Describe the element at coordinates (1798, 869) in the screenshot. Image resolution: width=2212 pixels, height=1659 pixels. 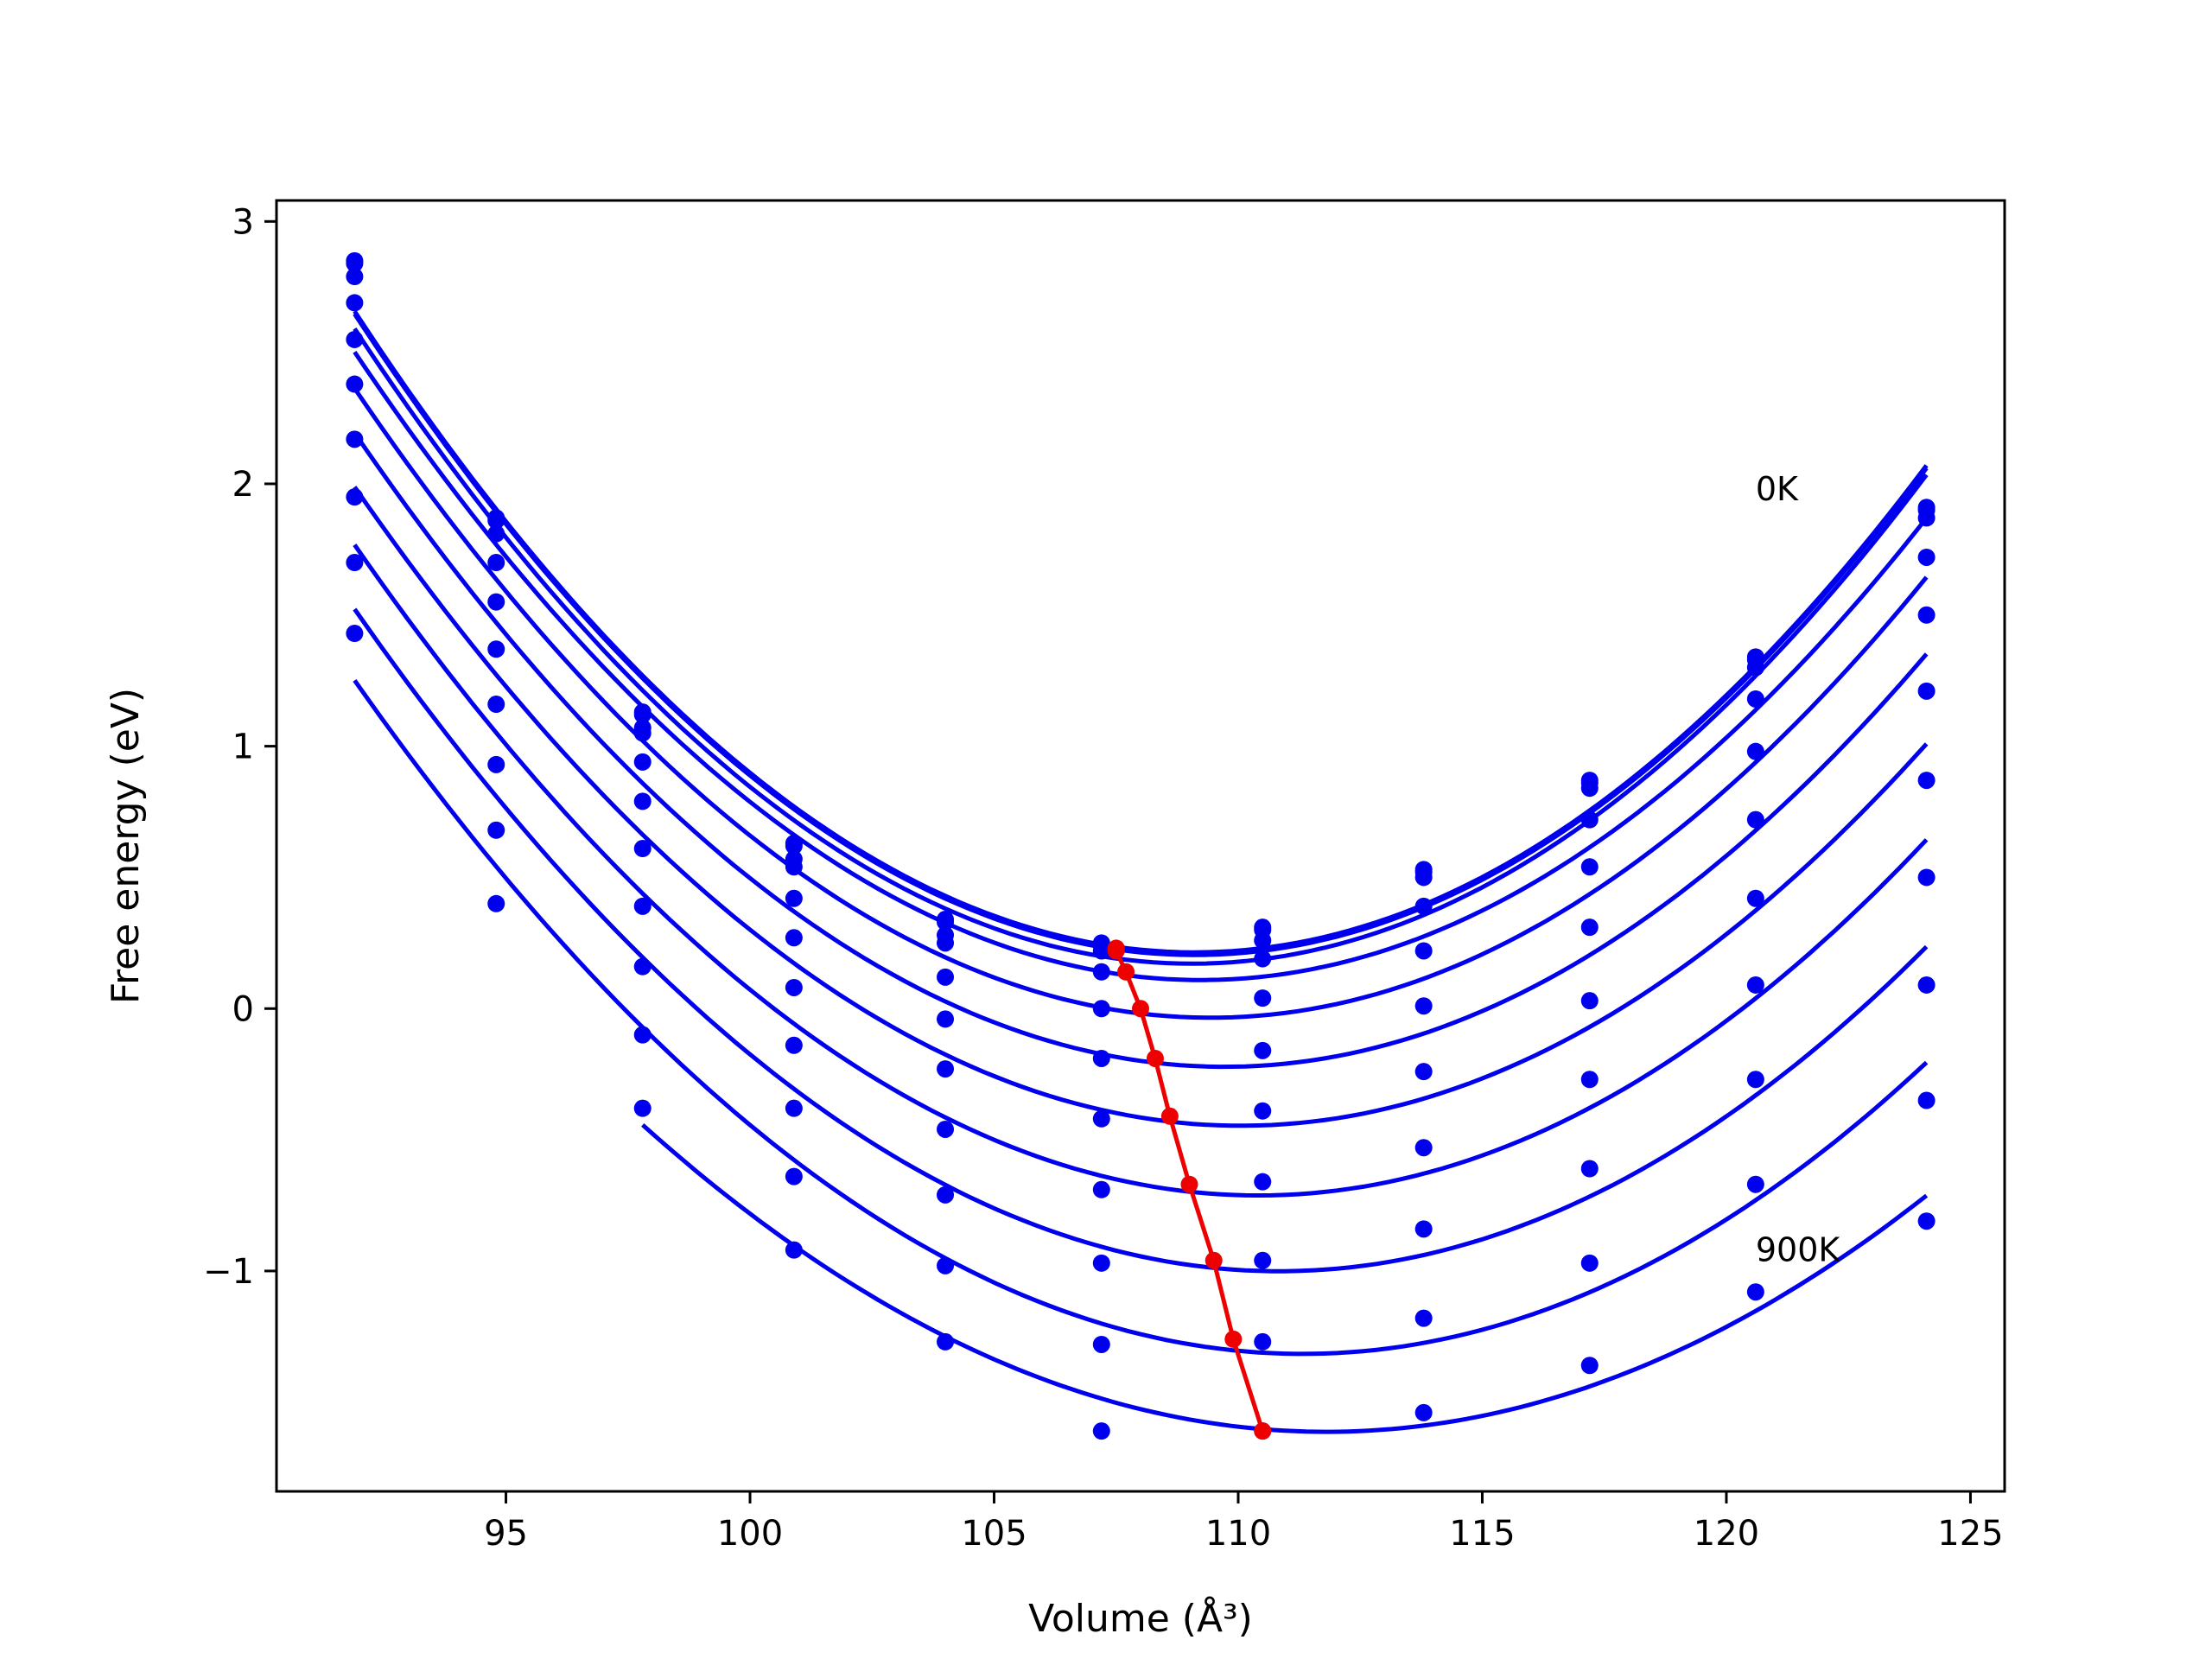
I see `temperature-annotations: 0K 900K` at that location.